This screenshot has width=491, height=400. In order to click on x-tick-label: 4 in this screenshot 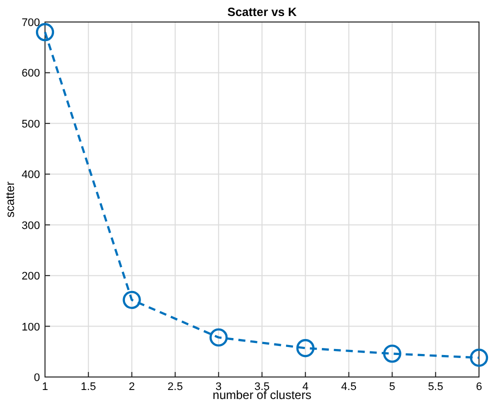, I will do `click(305, 387)`.